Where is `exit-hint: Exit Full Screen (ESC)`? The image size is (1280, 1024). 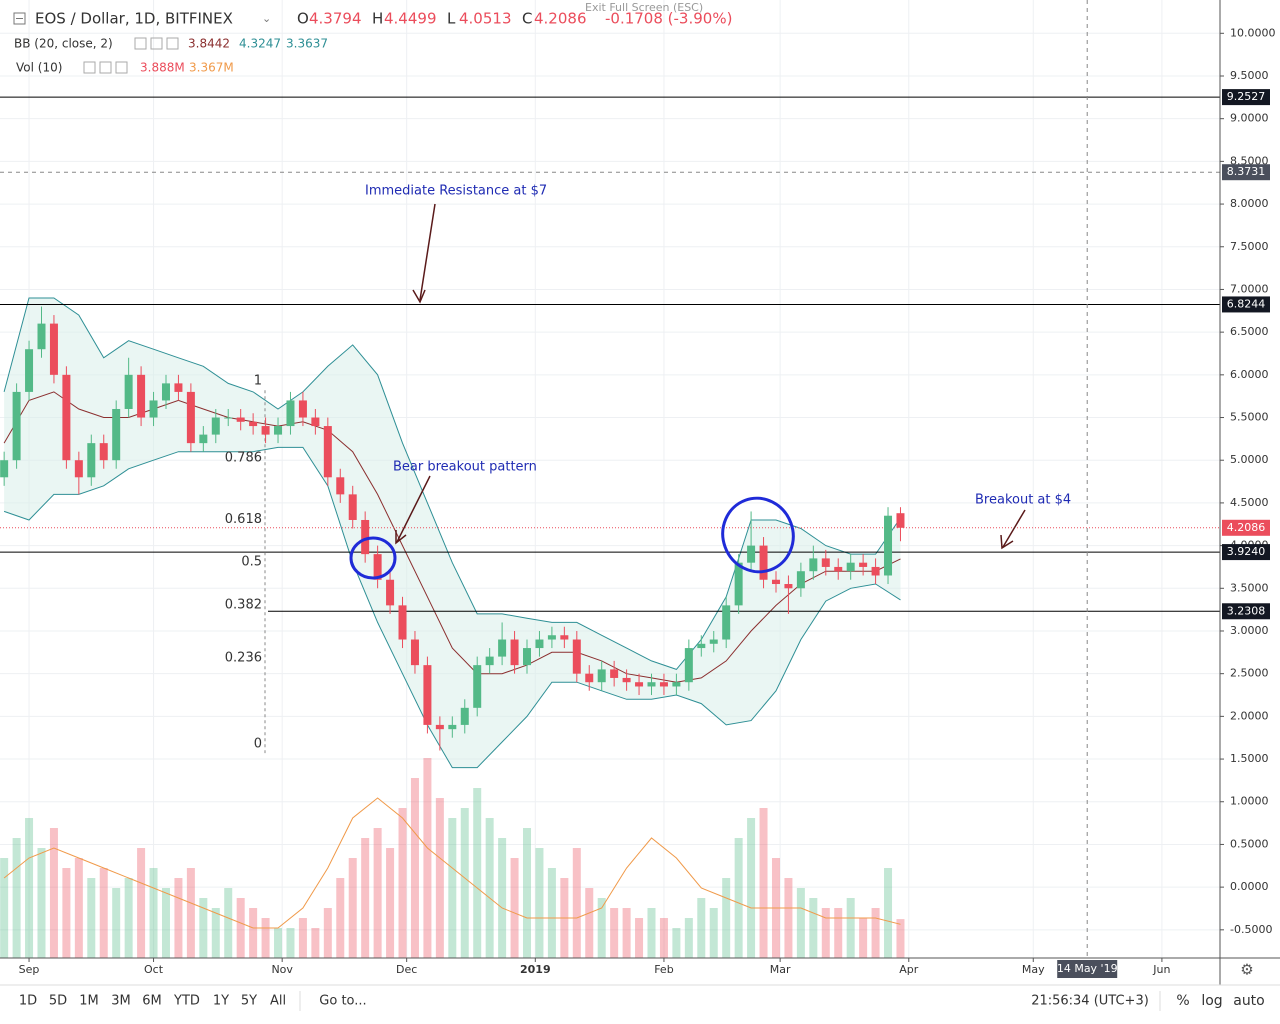 exit-hint: Exit Full Screen (ESC) is located at coordinates (644, 7).